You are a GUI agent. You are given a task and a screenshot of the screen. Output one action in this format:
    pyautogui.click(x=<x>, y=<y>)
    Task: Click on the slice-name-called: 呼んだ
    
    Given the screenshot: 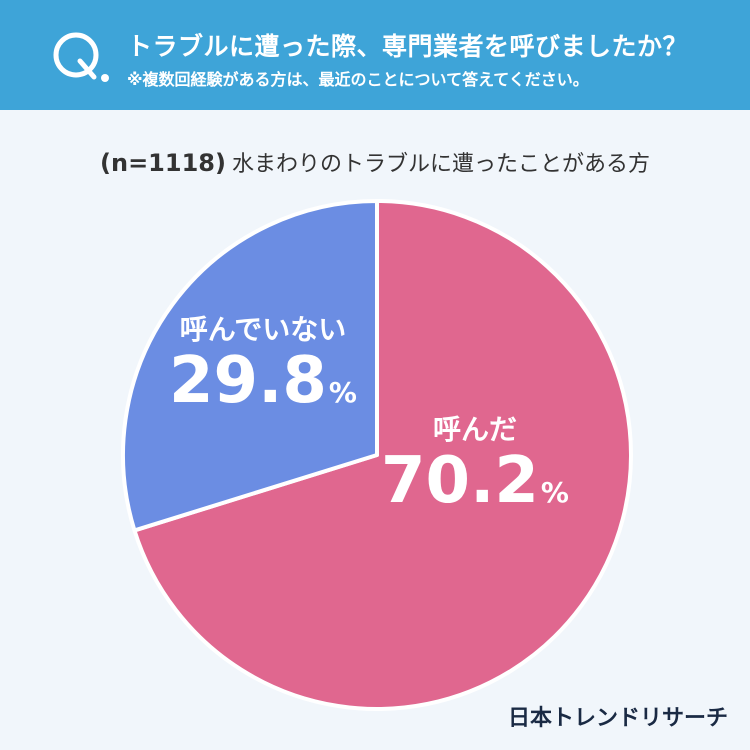 What is the action you would take?
    pyautogui.click(x=474, y=429)
    